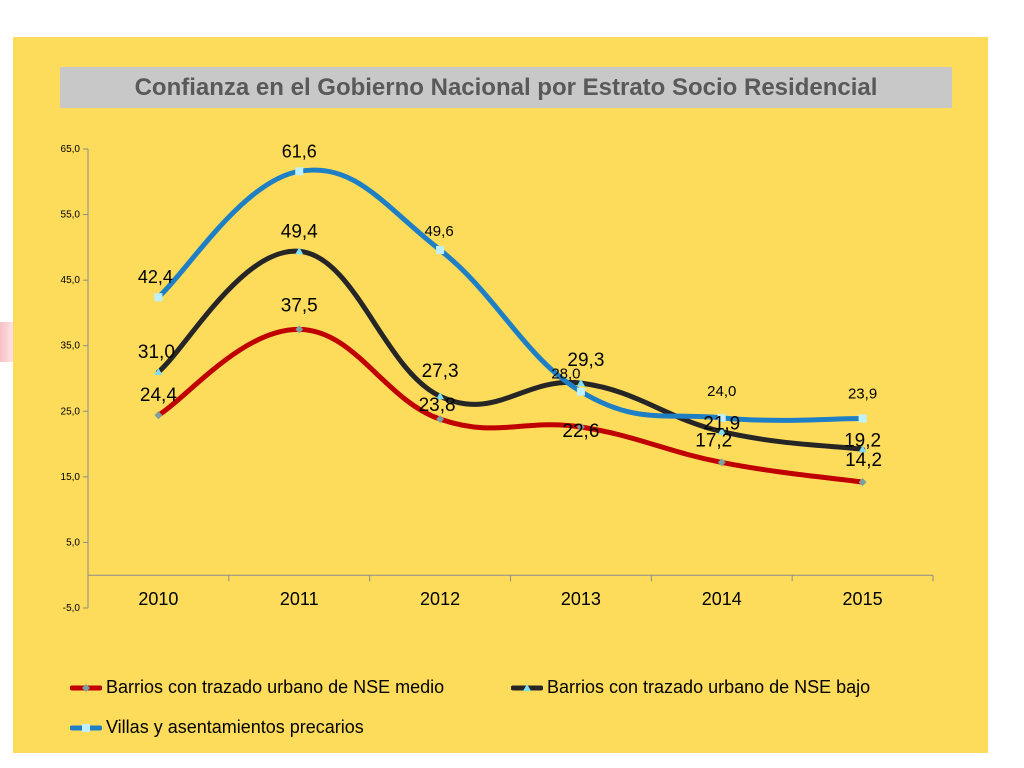 This screenshot has width=1024, height=768. I want to click on y-tick-label: 5,0, so click(73, 542).